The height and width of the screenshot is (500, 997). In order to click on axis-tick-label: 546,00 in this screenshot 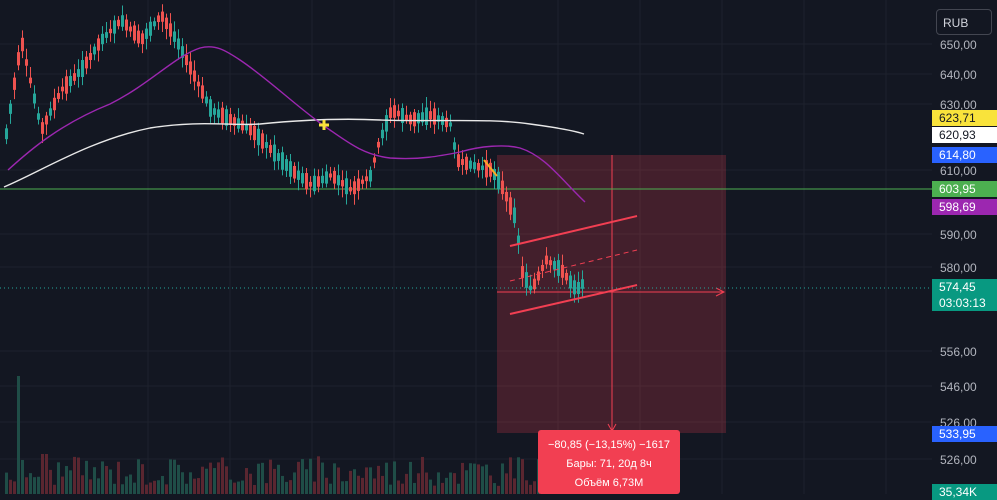, I will do `click(958, 387)`.